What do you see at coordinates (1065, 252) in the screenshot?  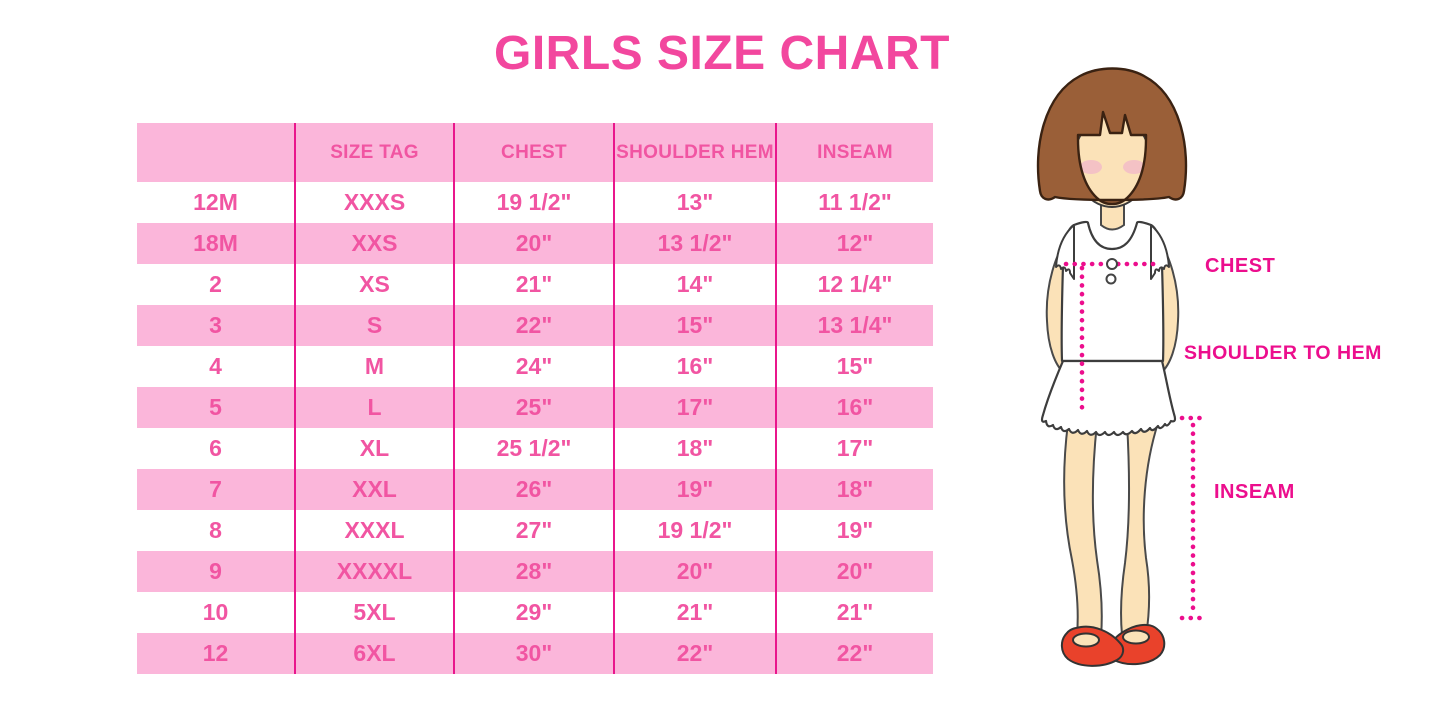 I see `left-shoulder-ruffle` at bounding box center [1065, 252].